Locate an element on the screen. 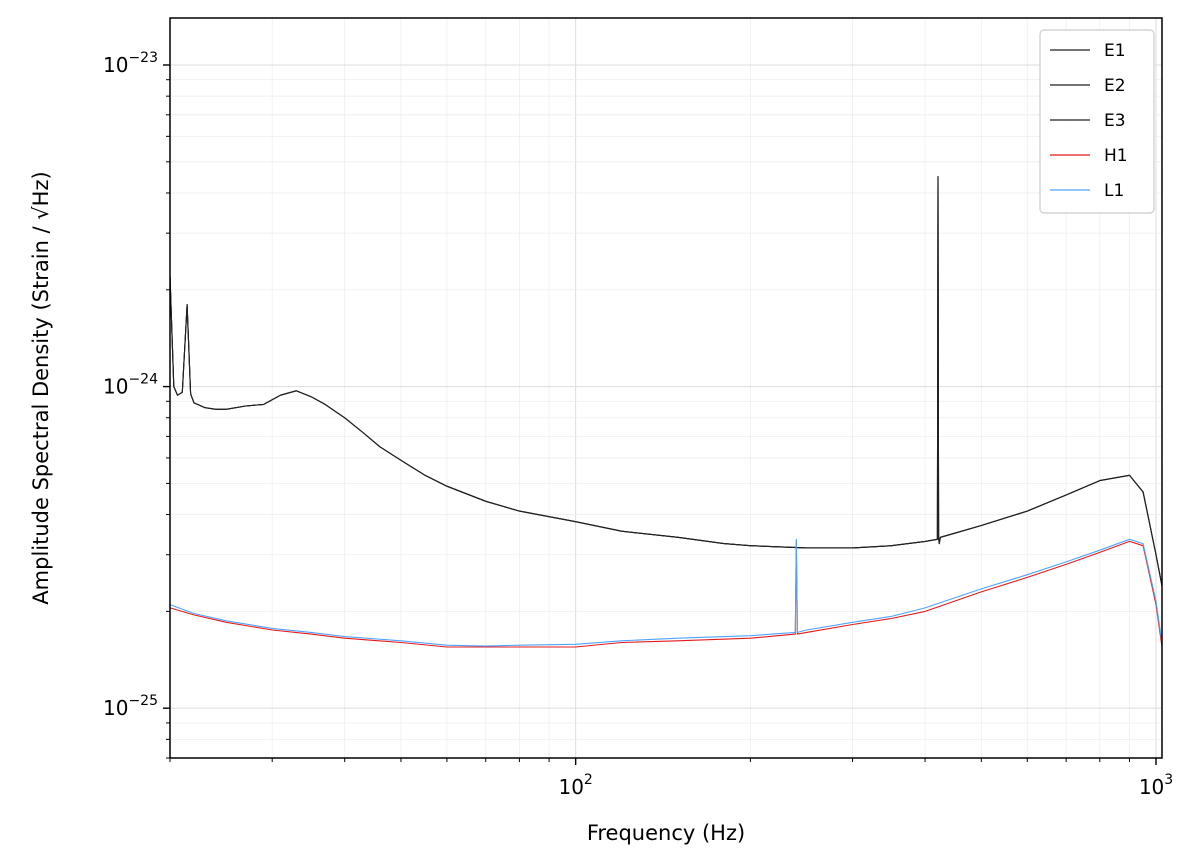 The height and width of the screenshot is (867, 1199). x-axis-label: Frequency (Hz) is located at coordinates (666, 833).